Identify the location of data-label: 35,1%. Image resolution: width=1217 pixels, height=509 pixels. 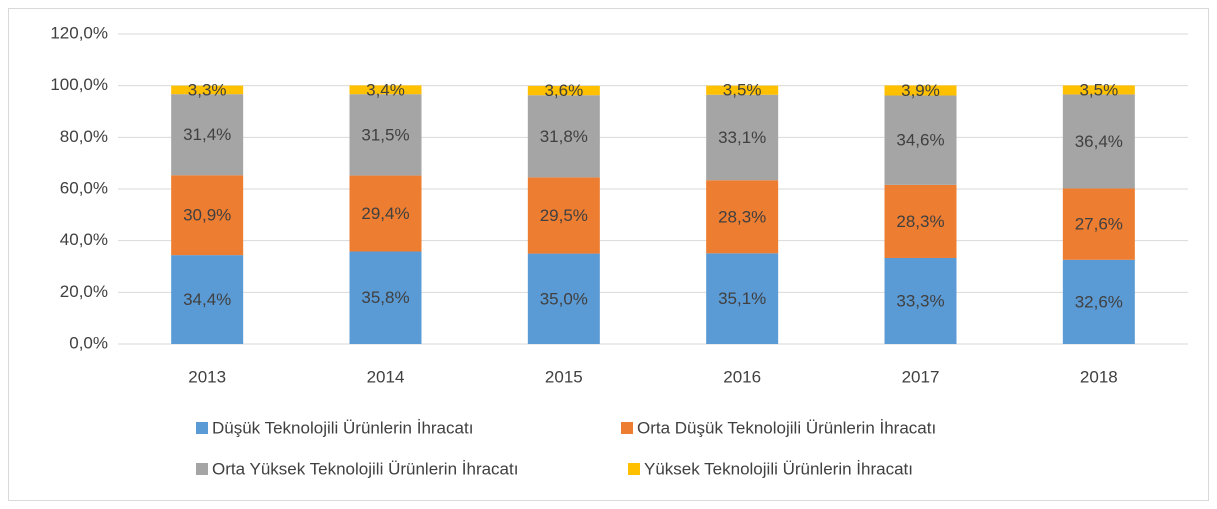
(742, 298).